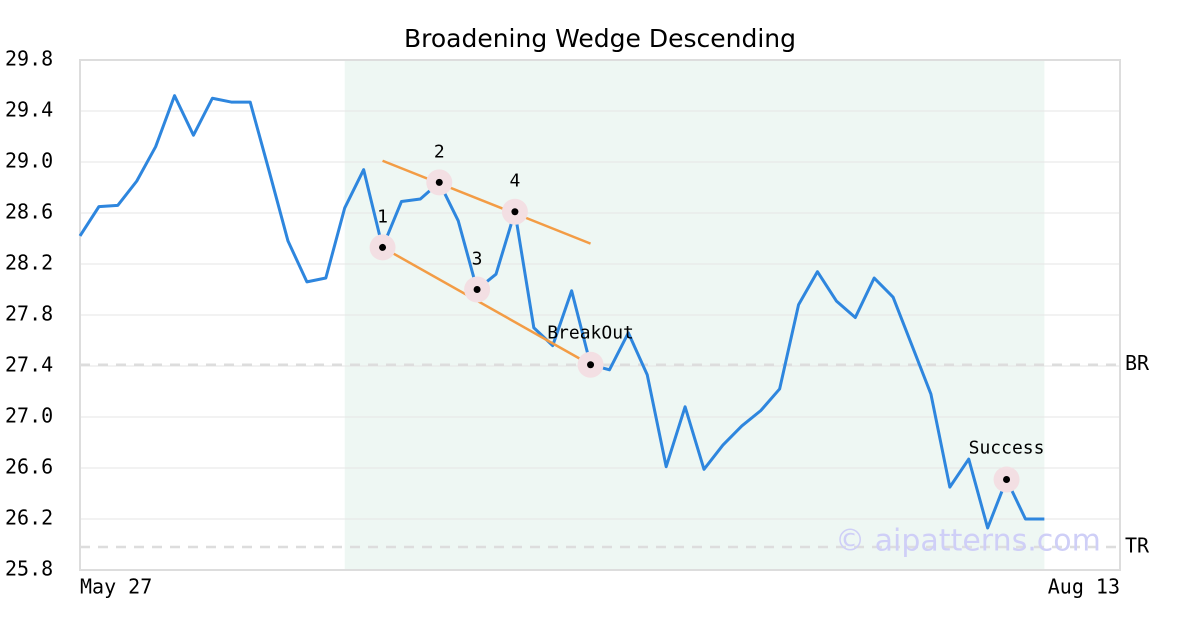 Image resolution: width=1200 pixels, height=630 pixels. I want to click on y-tick-label: 28.6, so click(29, 212).